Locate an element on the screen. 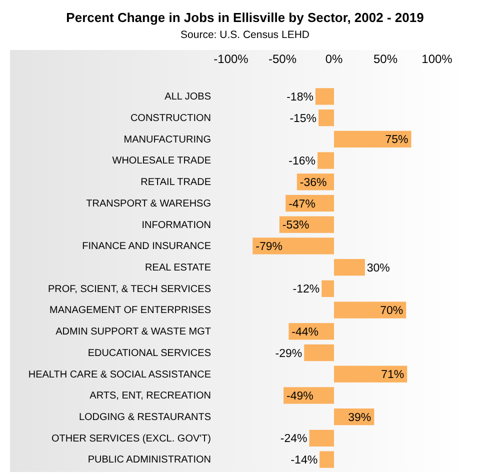 The image size is (480, 473). data-label: -47% is located at coordinates (302, 204).